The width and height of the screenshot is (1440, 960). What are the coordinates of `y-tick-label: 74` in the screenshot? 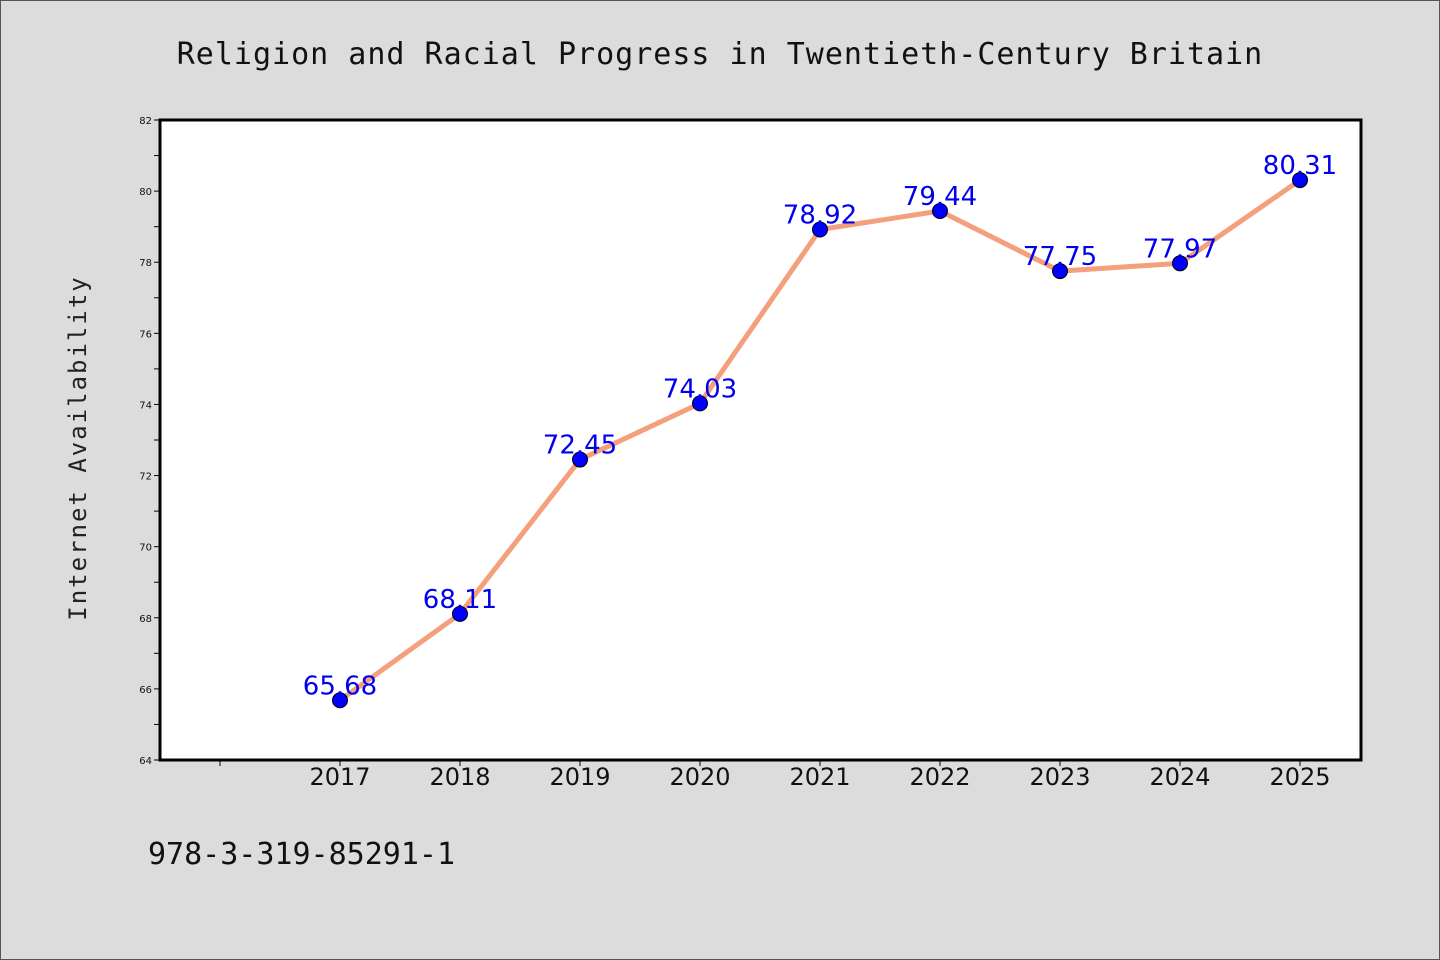 It's located at (145, 405).